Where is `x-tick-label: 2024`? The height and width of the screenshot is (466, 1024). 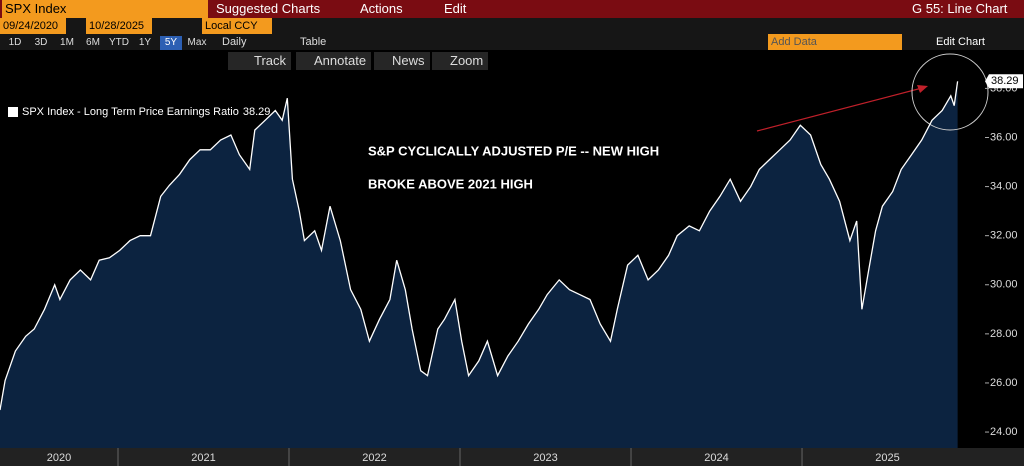 x-tick-label: 2024 is located at coordinates (716, 458).